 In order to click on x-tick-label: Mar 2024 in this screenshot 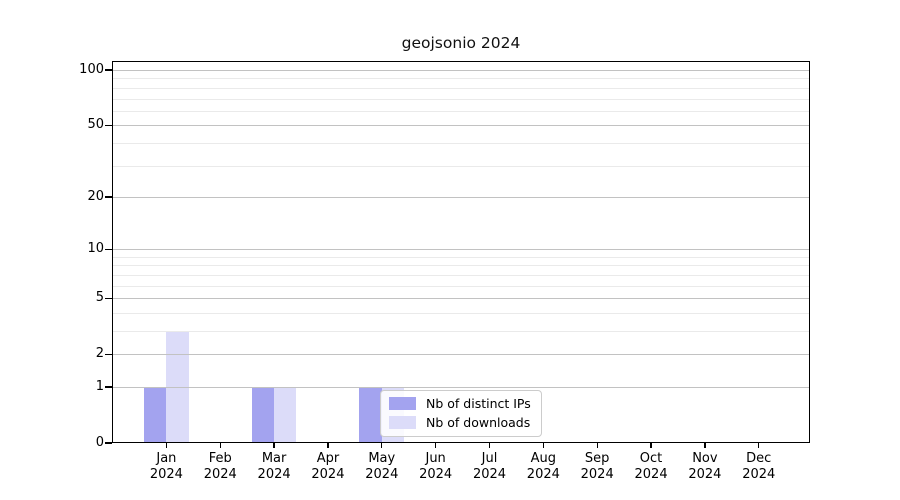, I will do `click(274, 466)`.